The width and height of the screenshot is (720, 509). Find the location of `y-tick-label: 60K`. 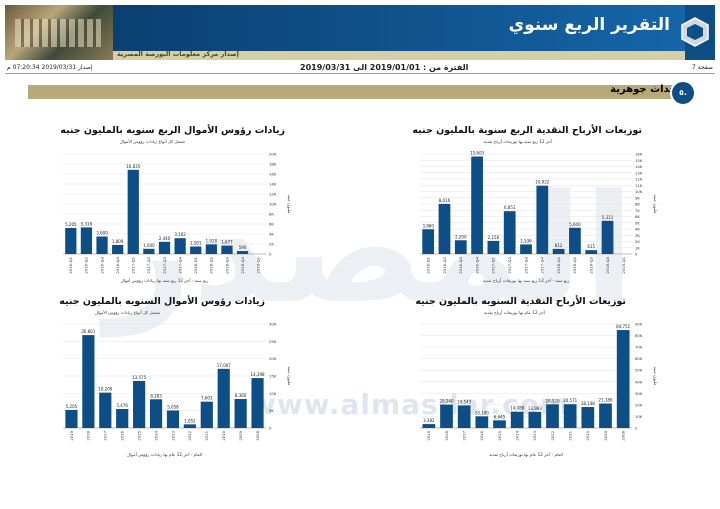

y-tick-label: 60K is located at coordinates (639, 358).